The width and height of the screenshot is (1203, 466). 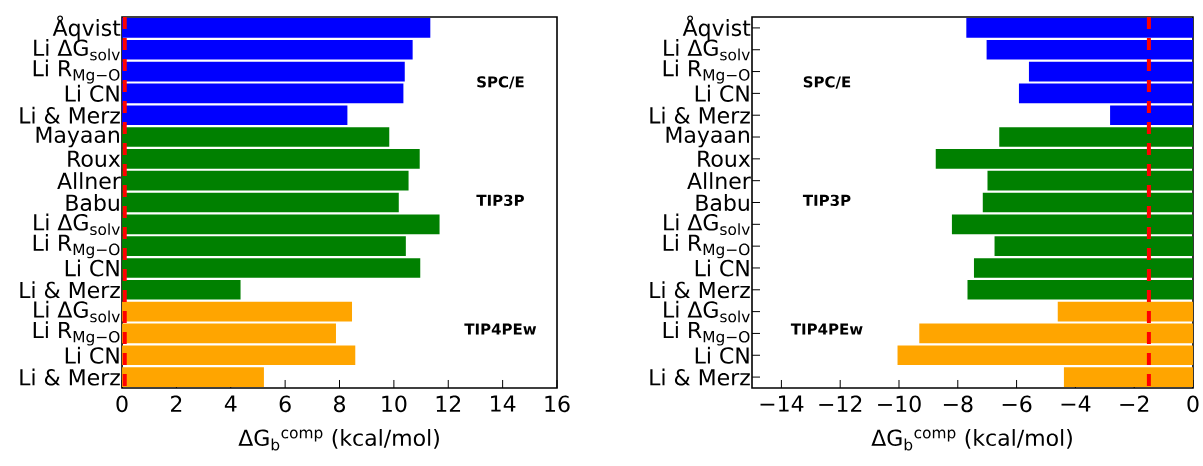 I want to click on x-tick-label: −12, so click(x=840, y=403).